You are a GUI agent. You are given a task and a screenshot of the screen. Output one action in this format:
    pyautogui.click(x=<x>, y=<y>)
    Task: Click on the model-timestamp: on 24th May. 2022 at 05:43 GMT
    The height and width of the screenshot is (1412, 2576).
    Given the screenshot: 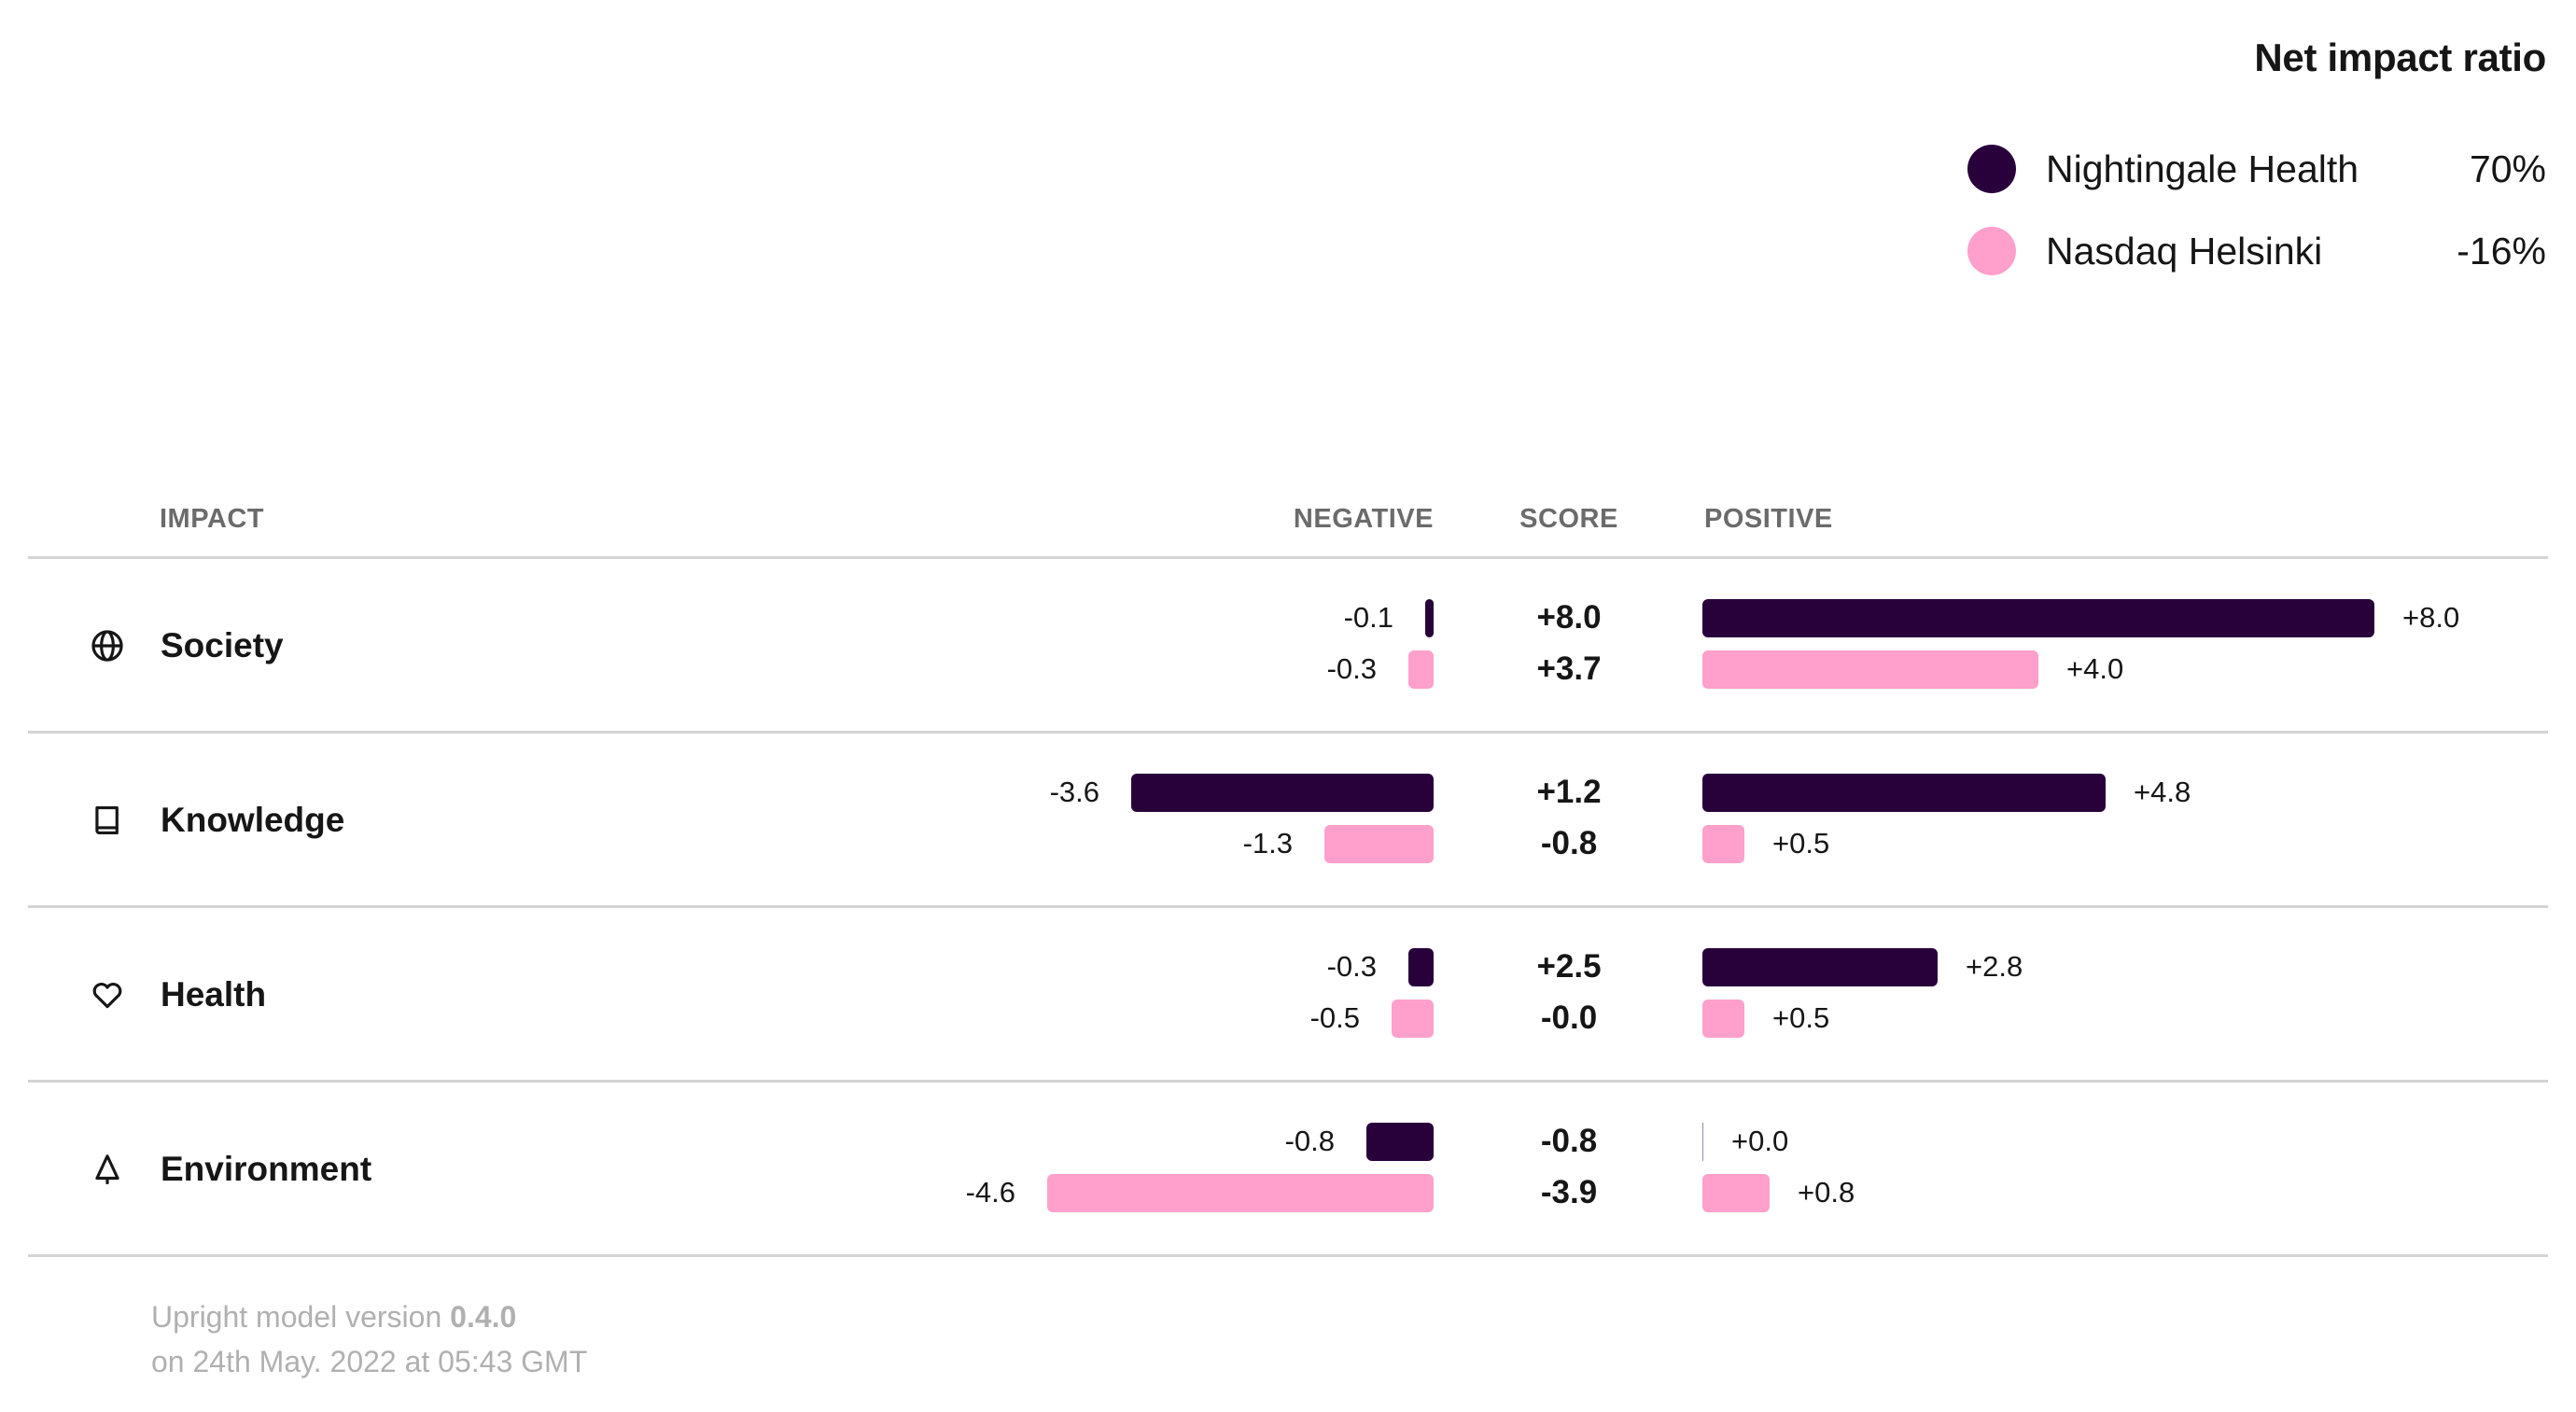 What is the action you would take?
    pyautogui.click(x=369, y=1362)
    